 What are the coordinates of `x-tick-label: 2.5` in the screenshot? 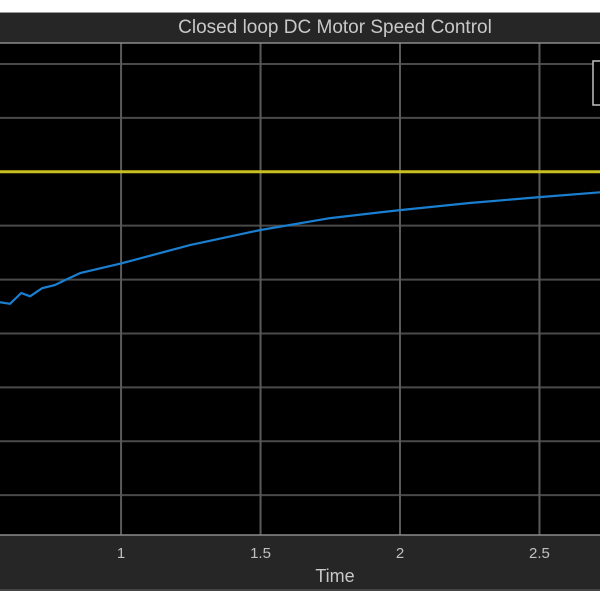 It's located at (539, 553).